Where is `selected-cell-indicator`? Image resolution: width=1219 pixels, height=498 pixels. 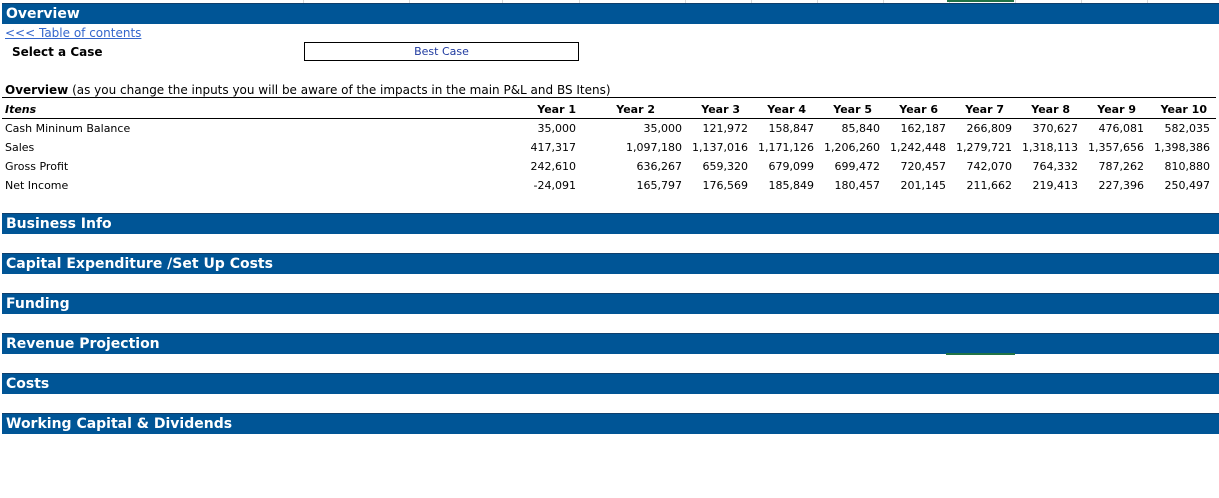 selected-cell-indicator is located at coordinates (980, 354).